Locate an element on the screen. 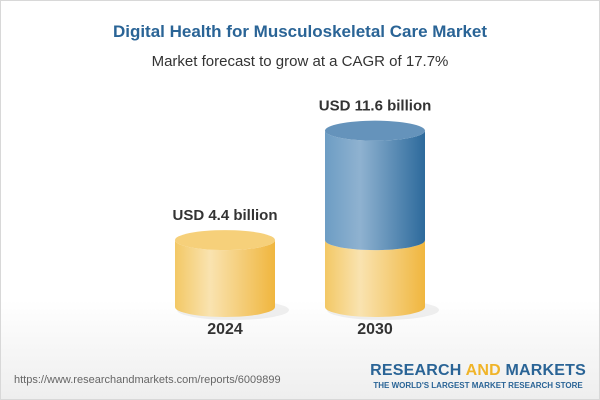 Image resolution: width=600 pixels, height=400 pixels. category-label: 2024 is located at coordinates (225, 329).